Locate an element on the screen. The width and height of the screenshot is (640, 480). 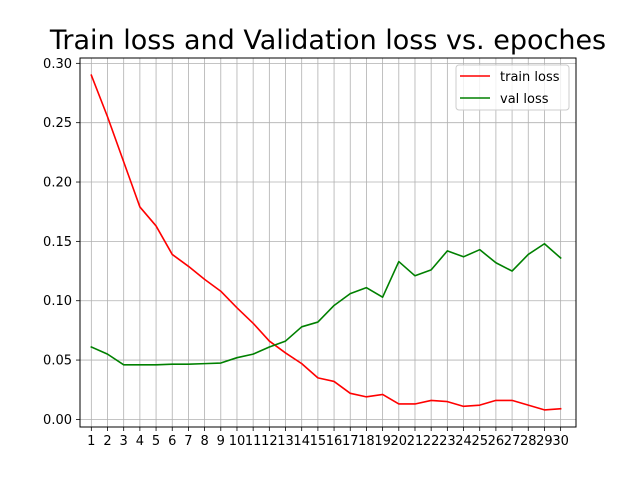
x-tick-label: 15 is located at coordinates (318, 441).